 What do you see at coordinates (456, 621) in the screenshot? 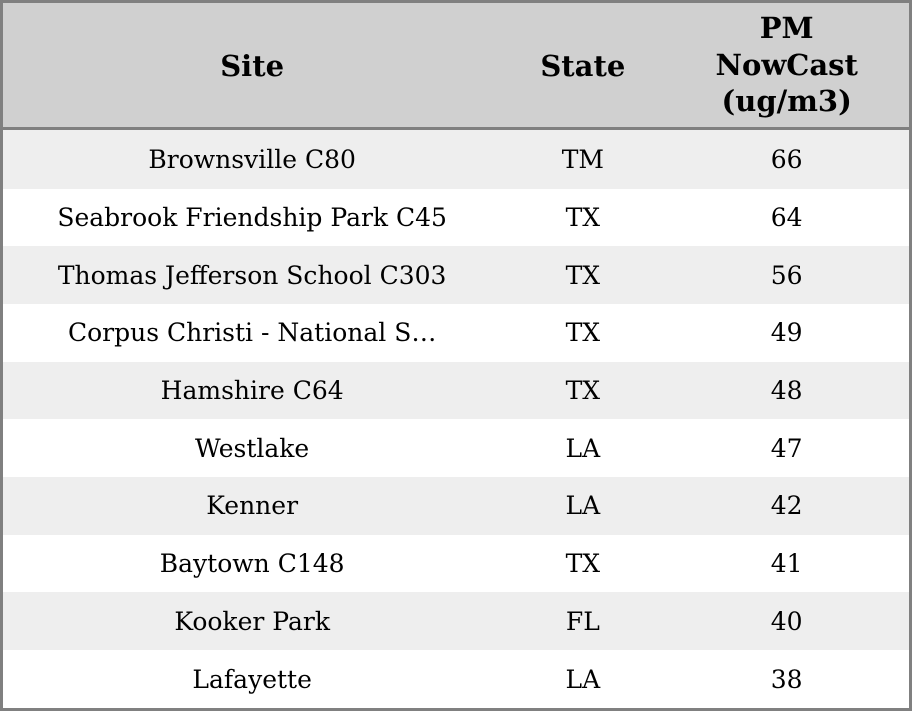
I see `table-row: Kooker Park FL 40` at bounding box center [456, 621].